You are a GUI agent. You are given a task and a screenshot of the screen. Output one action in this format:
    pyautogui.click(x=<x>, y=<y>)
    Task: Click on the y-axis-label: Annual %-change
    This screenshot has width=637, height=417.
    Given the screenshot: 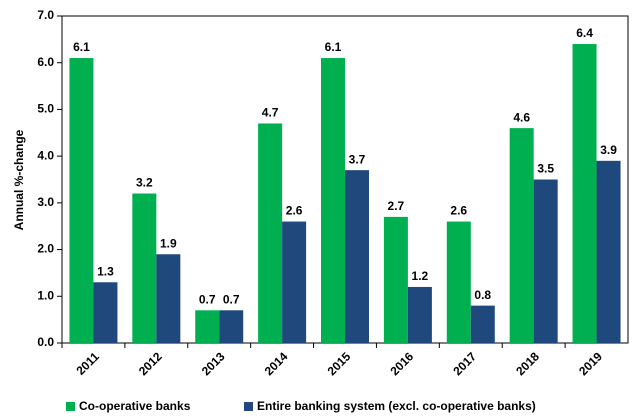 What is the action you would take?
    pyautogui.click(x=19, y=179)
    